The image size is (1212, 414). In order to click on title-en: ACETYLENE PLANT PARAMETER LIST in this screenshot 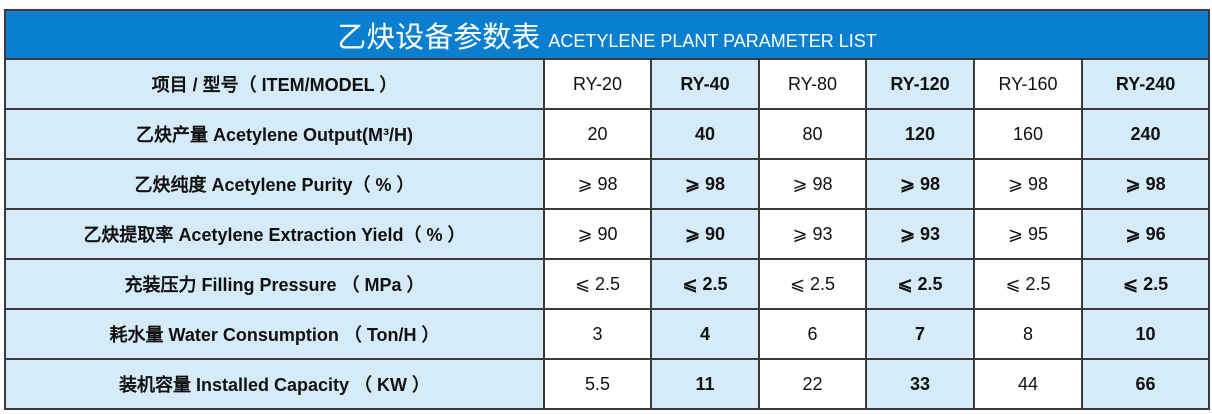, I will do `click(712, 40)`.